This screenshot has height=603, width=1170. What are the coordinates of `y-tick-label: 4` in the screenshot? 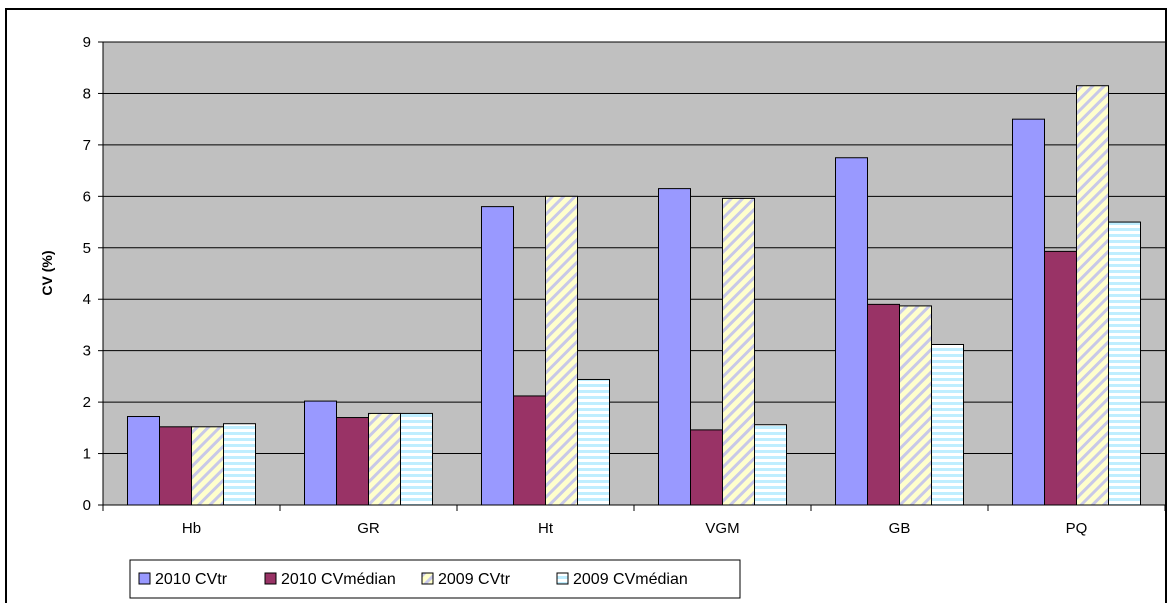 It's located at (87, 299).